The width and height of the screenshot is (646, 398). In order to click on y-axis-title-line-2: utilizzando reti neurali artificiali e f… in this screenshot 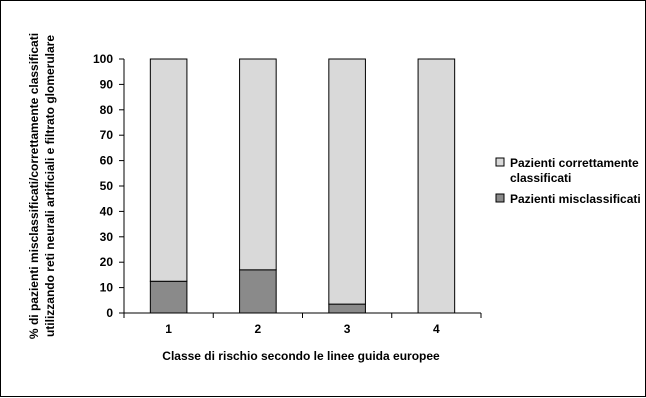, I will do `click(50, 186)`.